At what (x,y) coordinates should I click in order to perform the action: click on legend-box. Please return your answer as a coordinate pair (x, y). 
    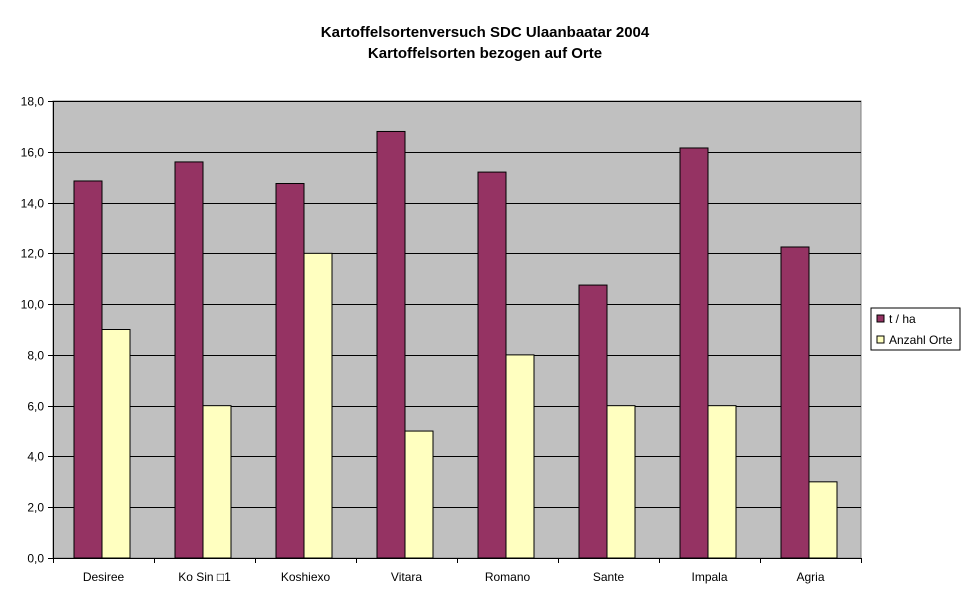
    Looking at the image, I should click on (915, 329).